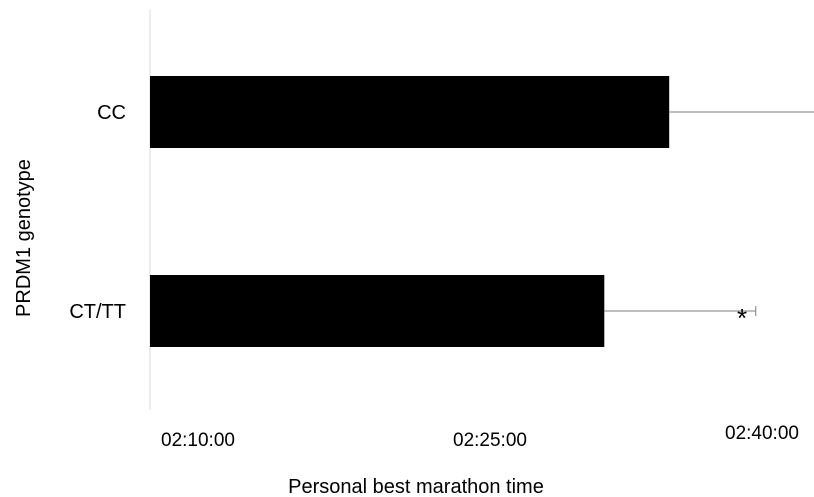 The image size is (814, 497). I want to click on x-tick-label-1: 02:25:00, so click(490, 440).